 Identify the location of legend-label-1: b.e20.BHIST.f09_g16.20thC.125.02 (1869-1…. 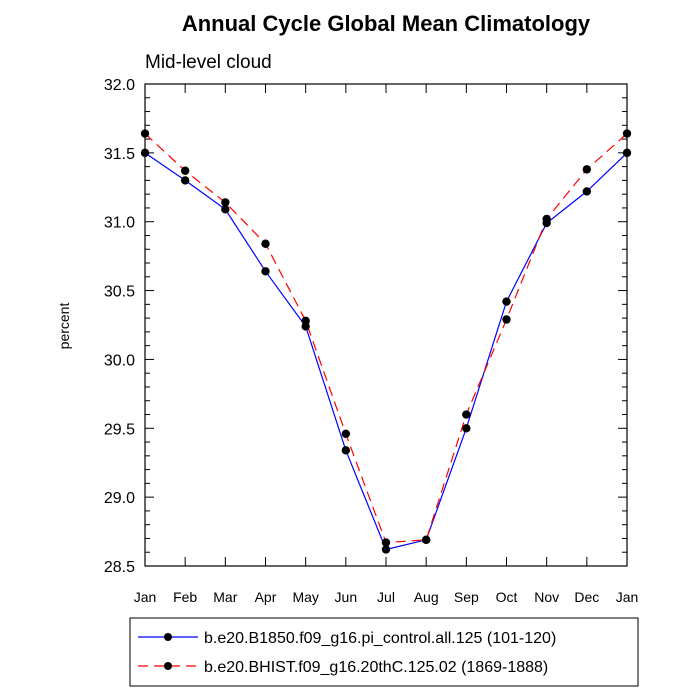
(376, 667).